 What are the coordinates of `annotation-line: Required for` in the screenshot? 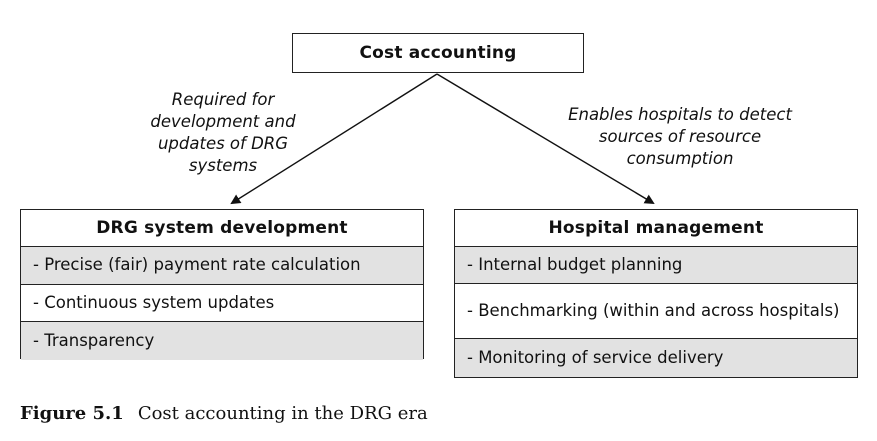 It's located at (223, 99).